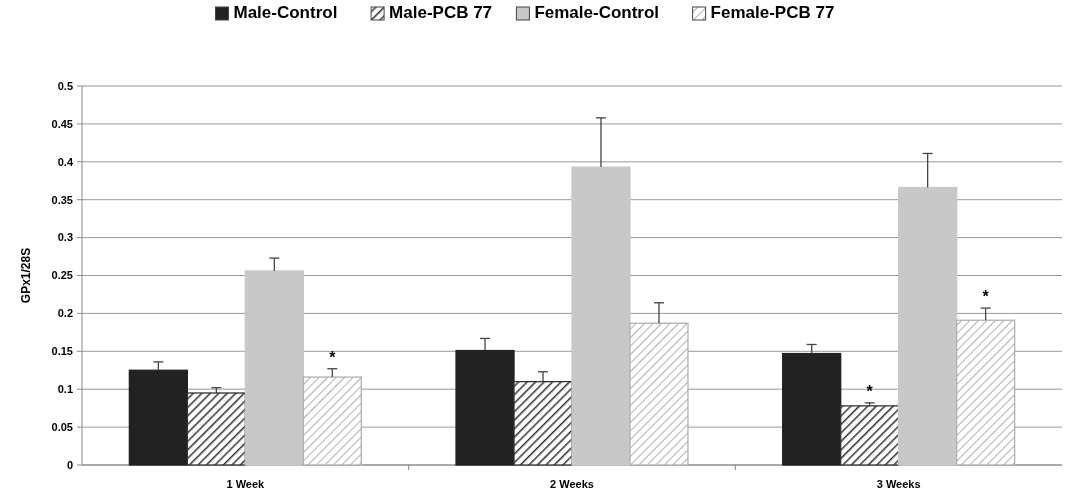  What do you see at coordinates (285, 12) in the screenshot?
I see `legend-label: Male-Control` at bounding box center [285, 12].